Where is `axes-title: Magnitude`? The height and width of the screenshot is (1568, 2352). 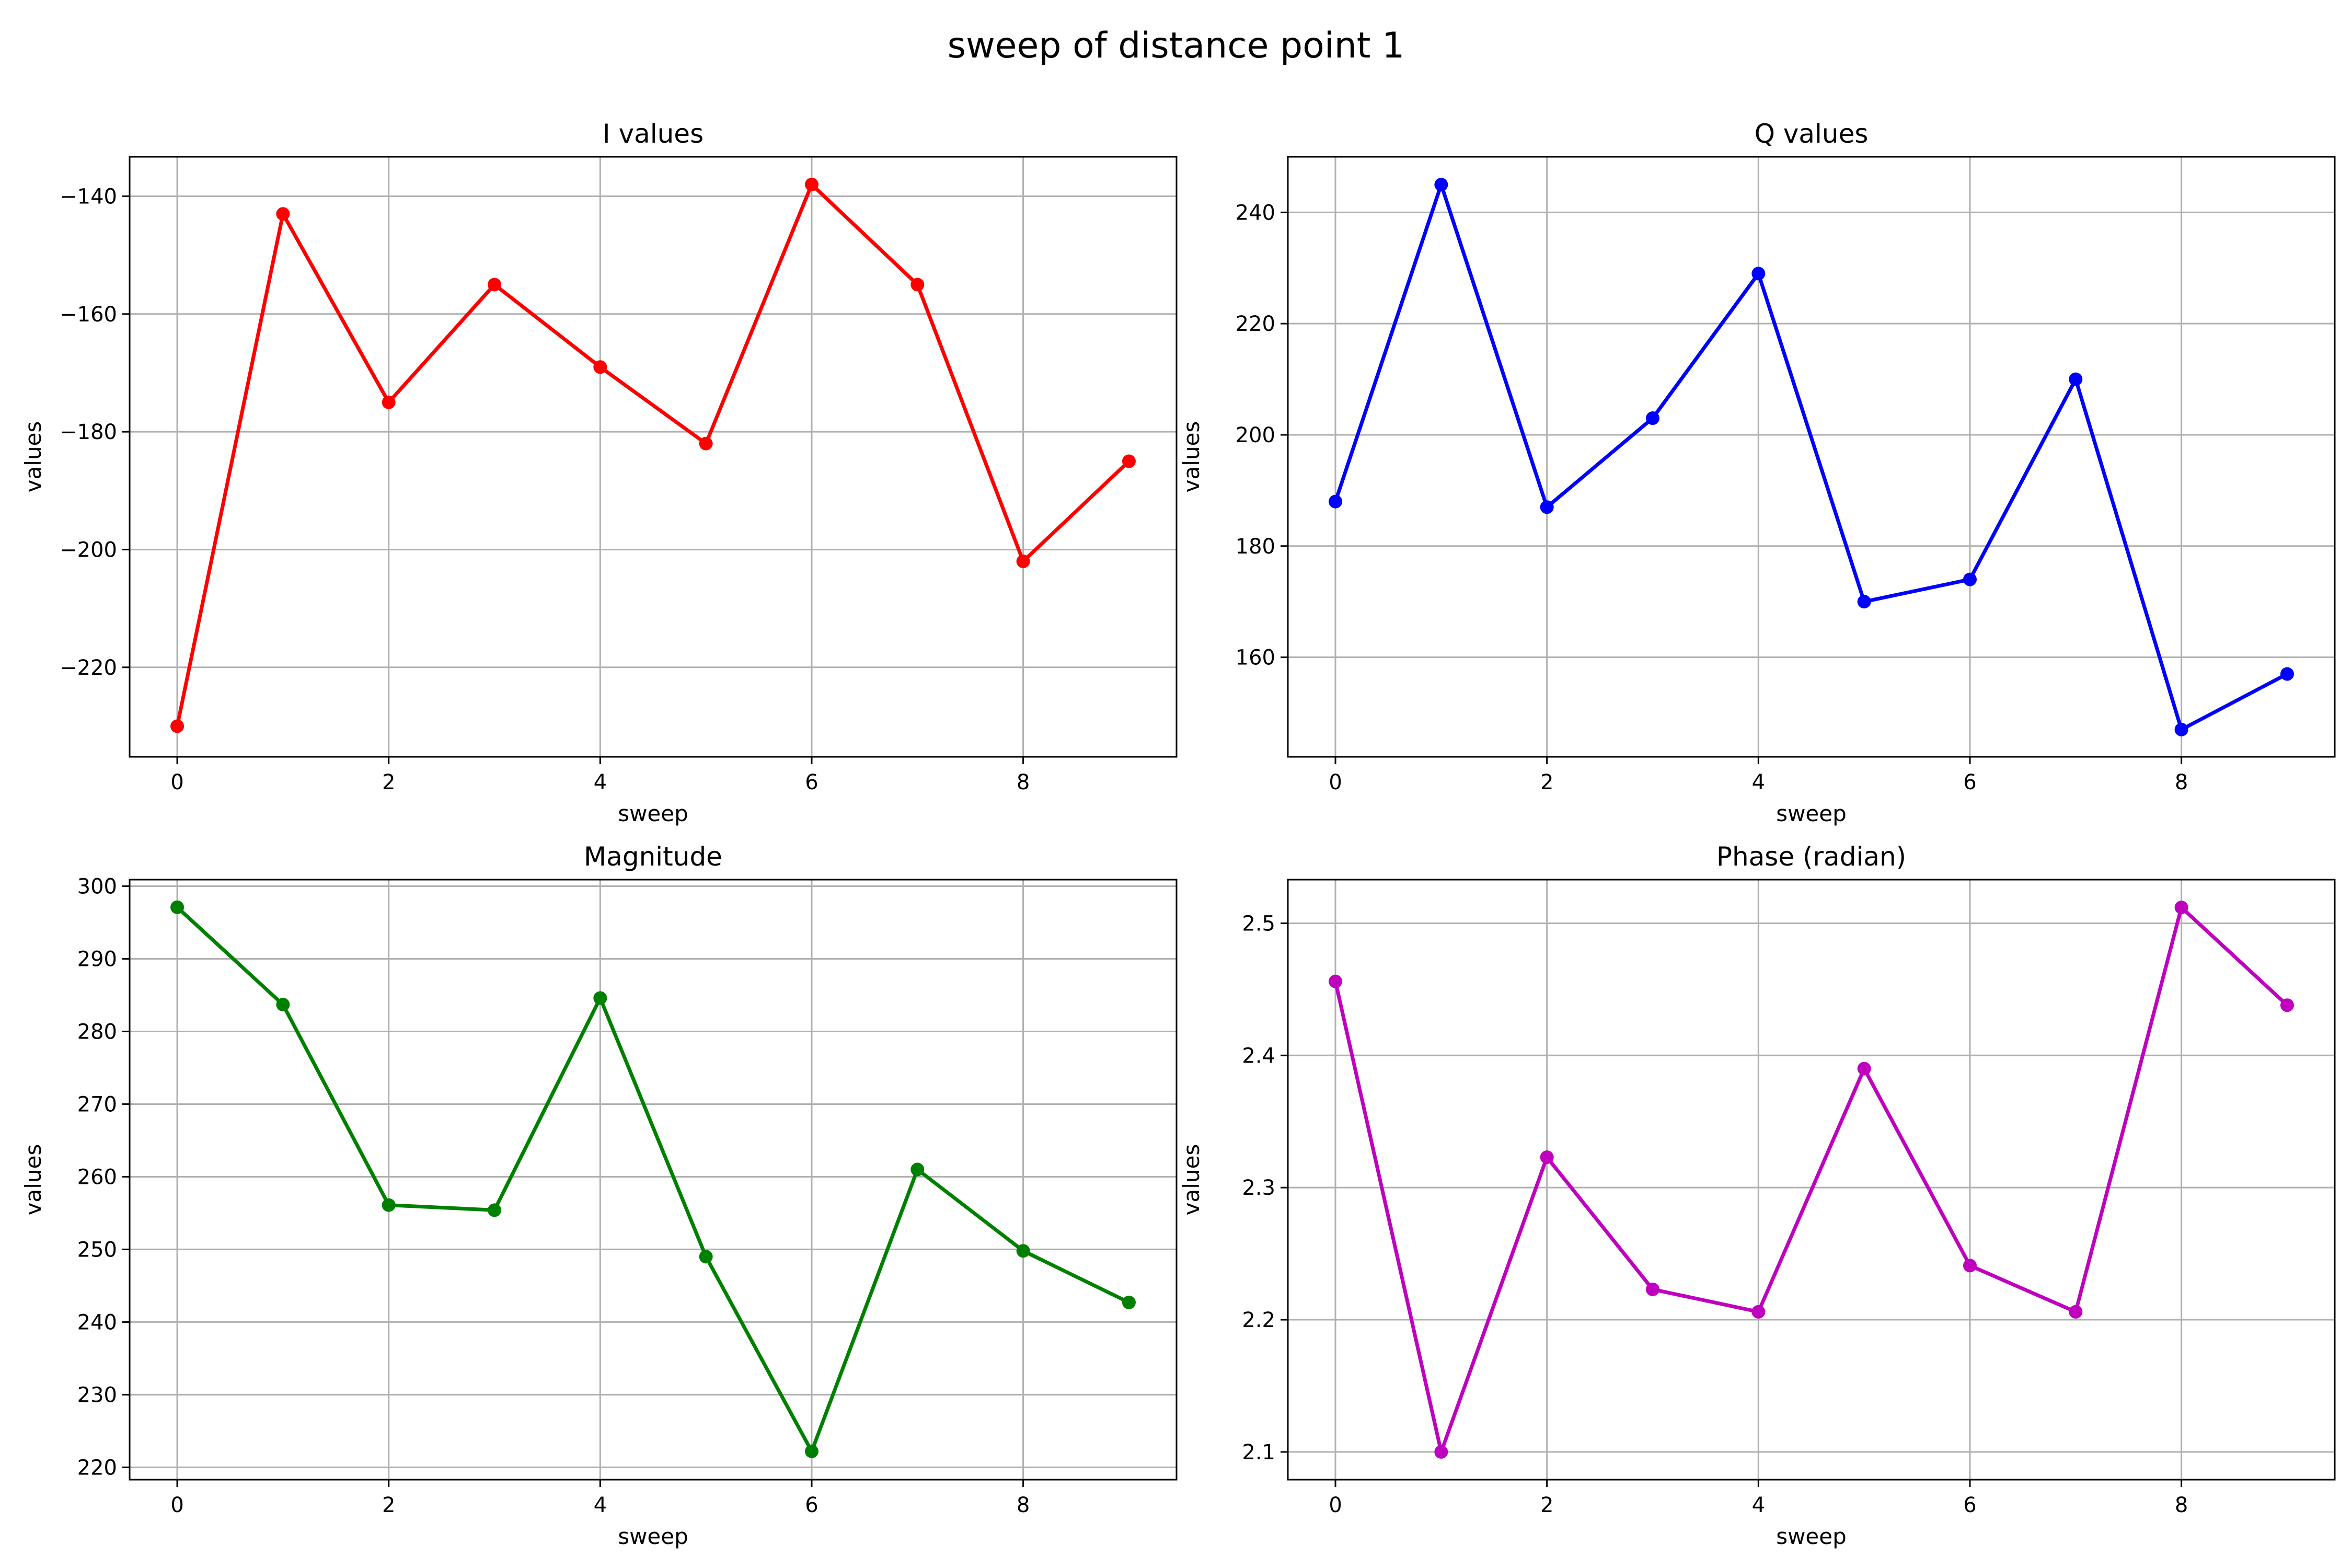 axes-title: Magnitude is located at coordinates (653, 856).